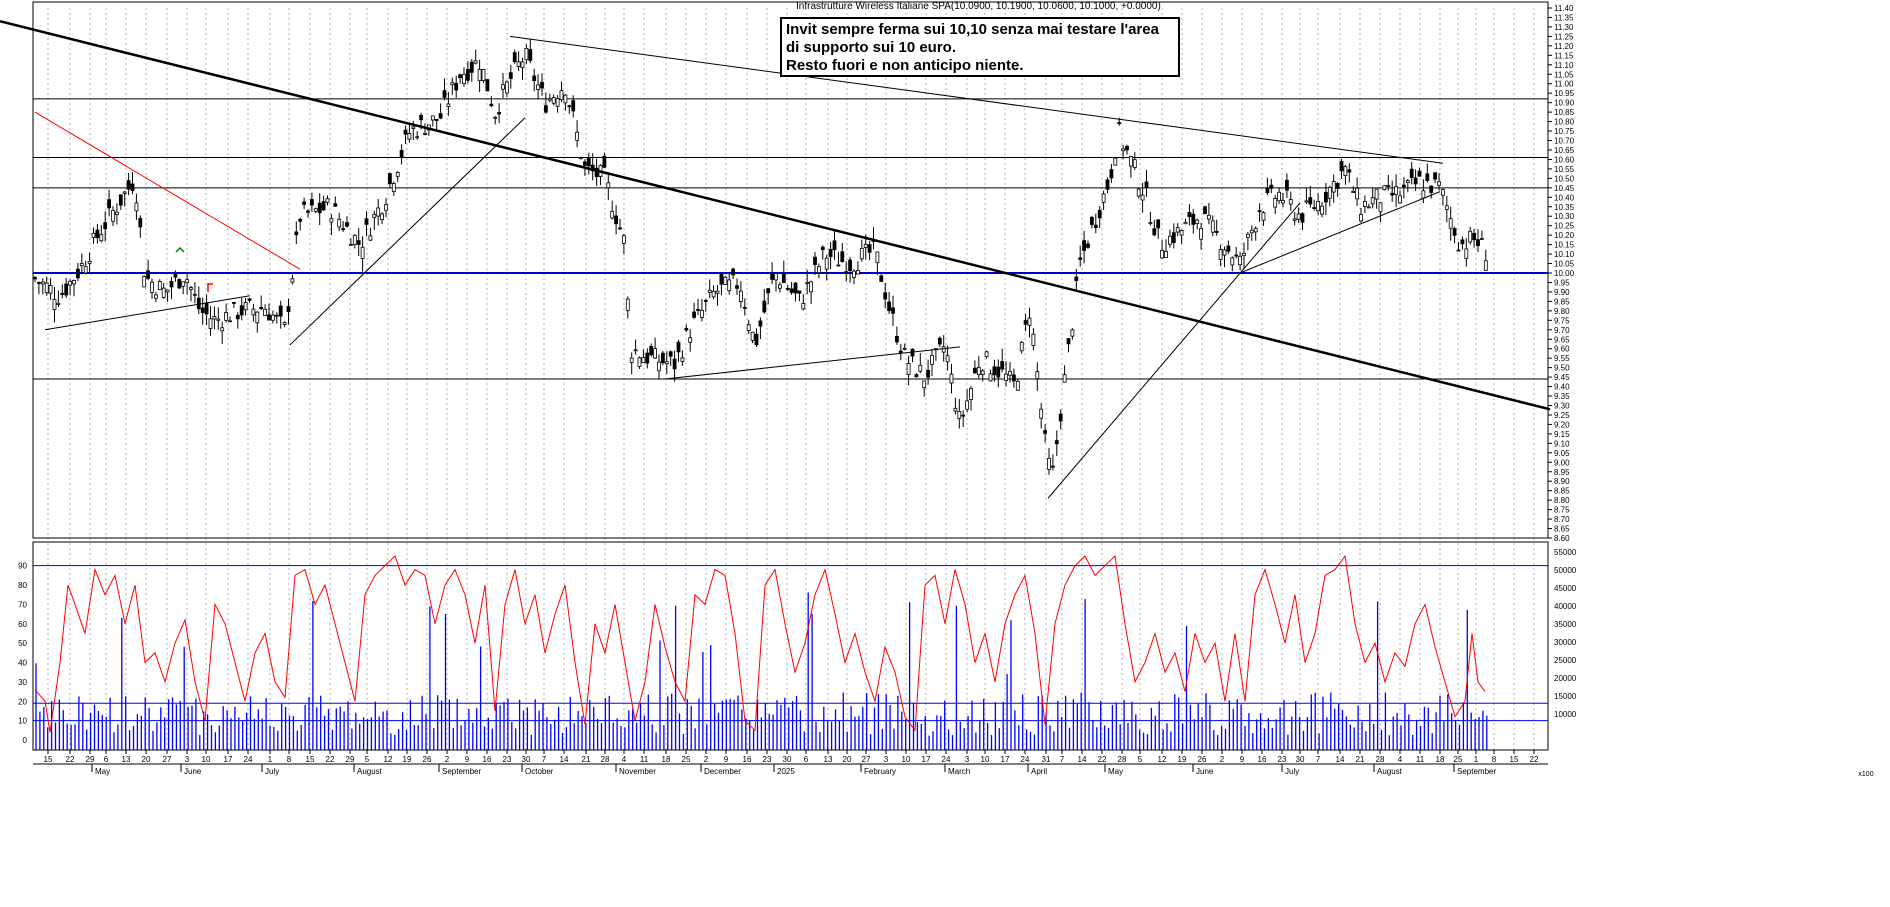 The height and width of the screenshot is (907, 1890). Describe the element at coordinates (1565, 696) in the screenshot. I see `volume-axis-label: 15000` at that location.